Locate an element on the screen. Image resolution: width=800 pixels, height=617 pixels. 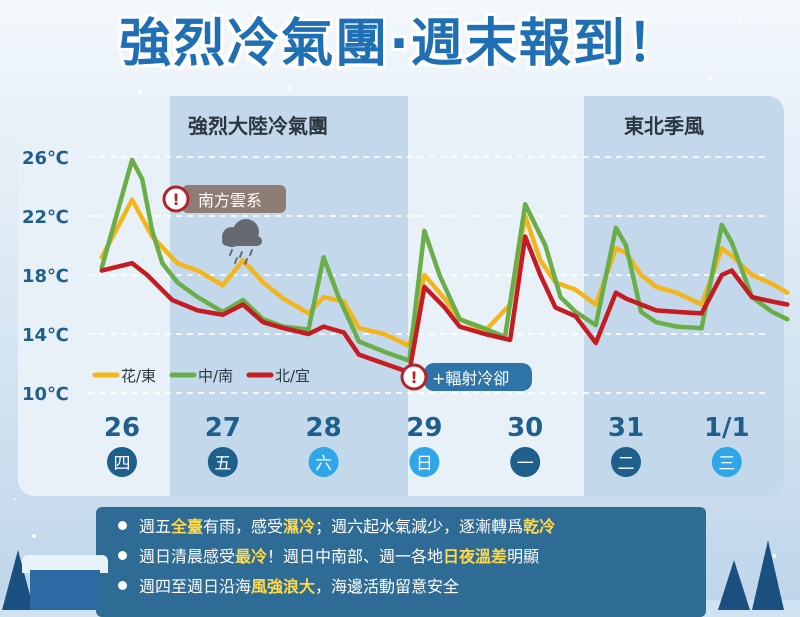
summary-text: 明顯 is located at coordinates (523, 556).